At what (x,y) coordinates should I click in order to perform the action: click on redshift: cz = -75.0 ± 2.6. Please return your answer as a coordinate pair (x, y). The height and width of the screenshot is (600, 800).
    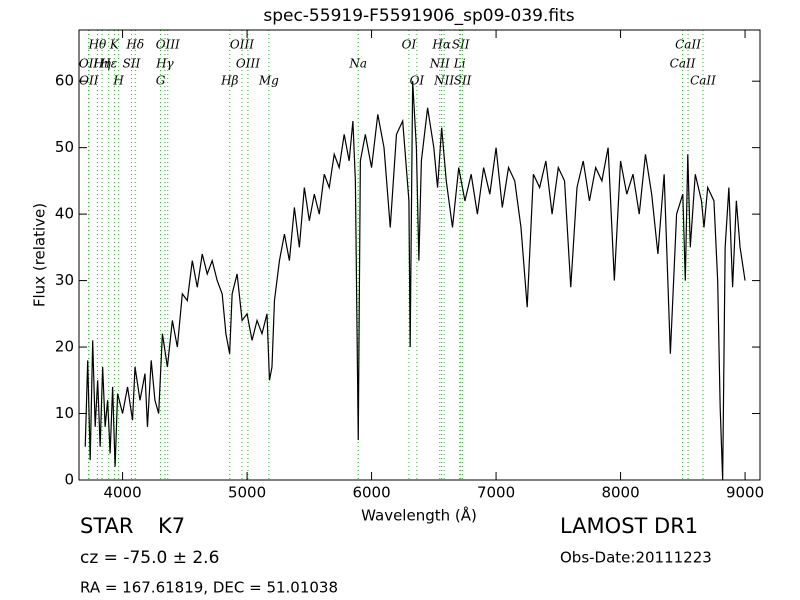
    Looking at the image, I should click on (149, 558).